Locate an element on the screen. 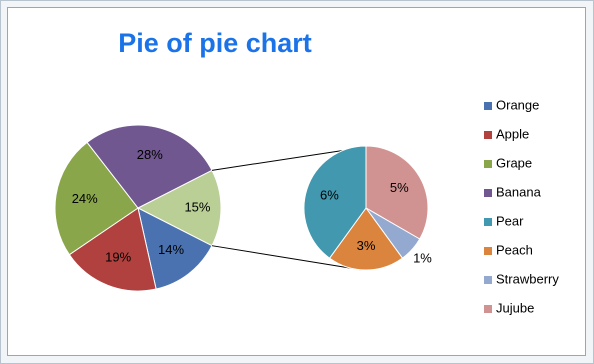  data-label: 5% is located at coordinates (399, 187).